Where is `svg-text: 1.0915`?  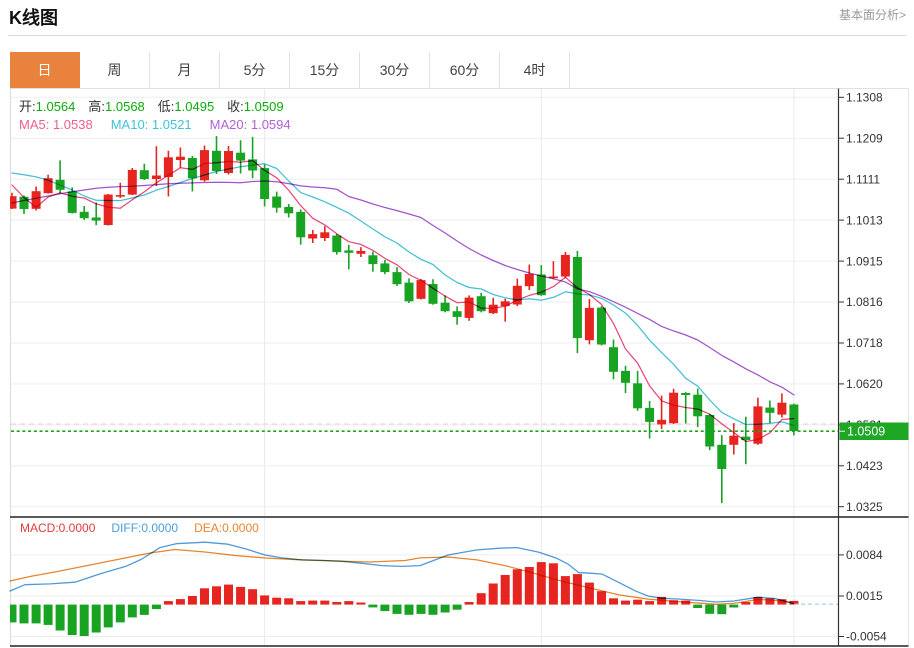
svg-text: 1.0915 is located at coordinates (864, 261).